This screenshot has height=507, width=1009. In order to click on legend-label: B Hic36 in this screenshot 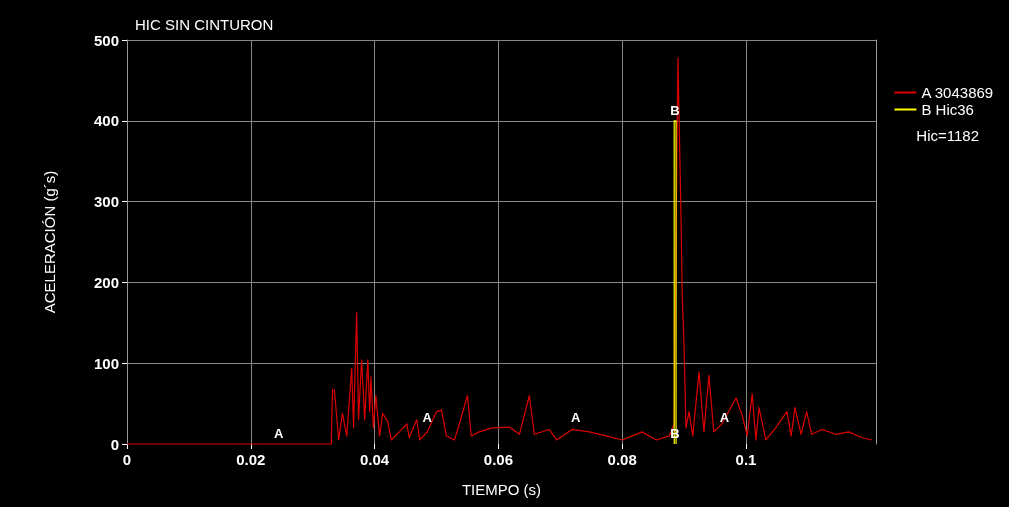, I will do `click(947, 109)`.